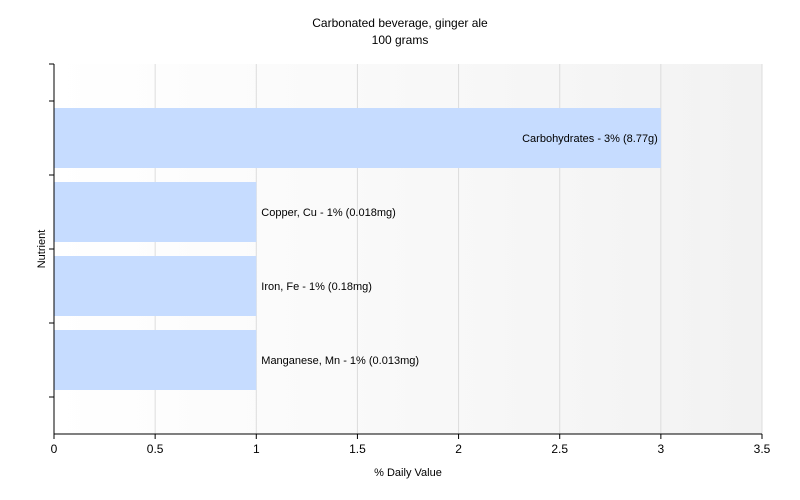 The height and width of the screenshot is (500, 800). I want to click on x-tick-label: 1.5, so click(357, 449).